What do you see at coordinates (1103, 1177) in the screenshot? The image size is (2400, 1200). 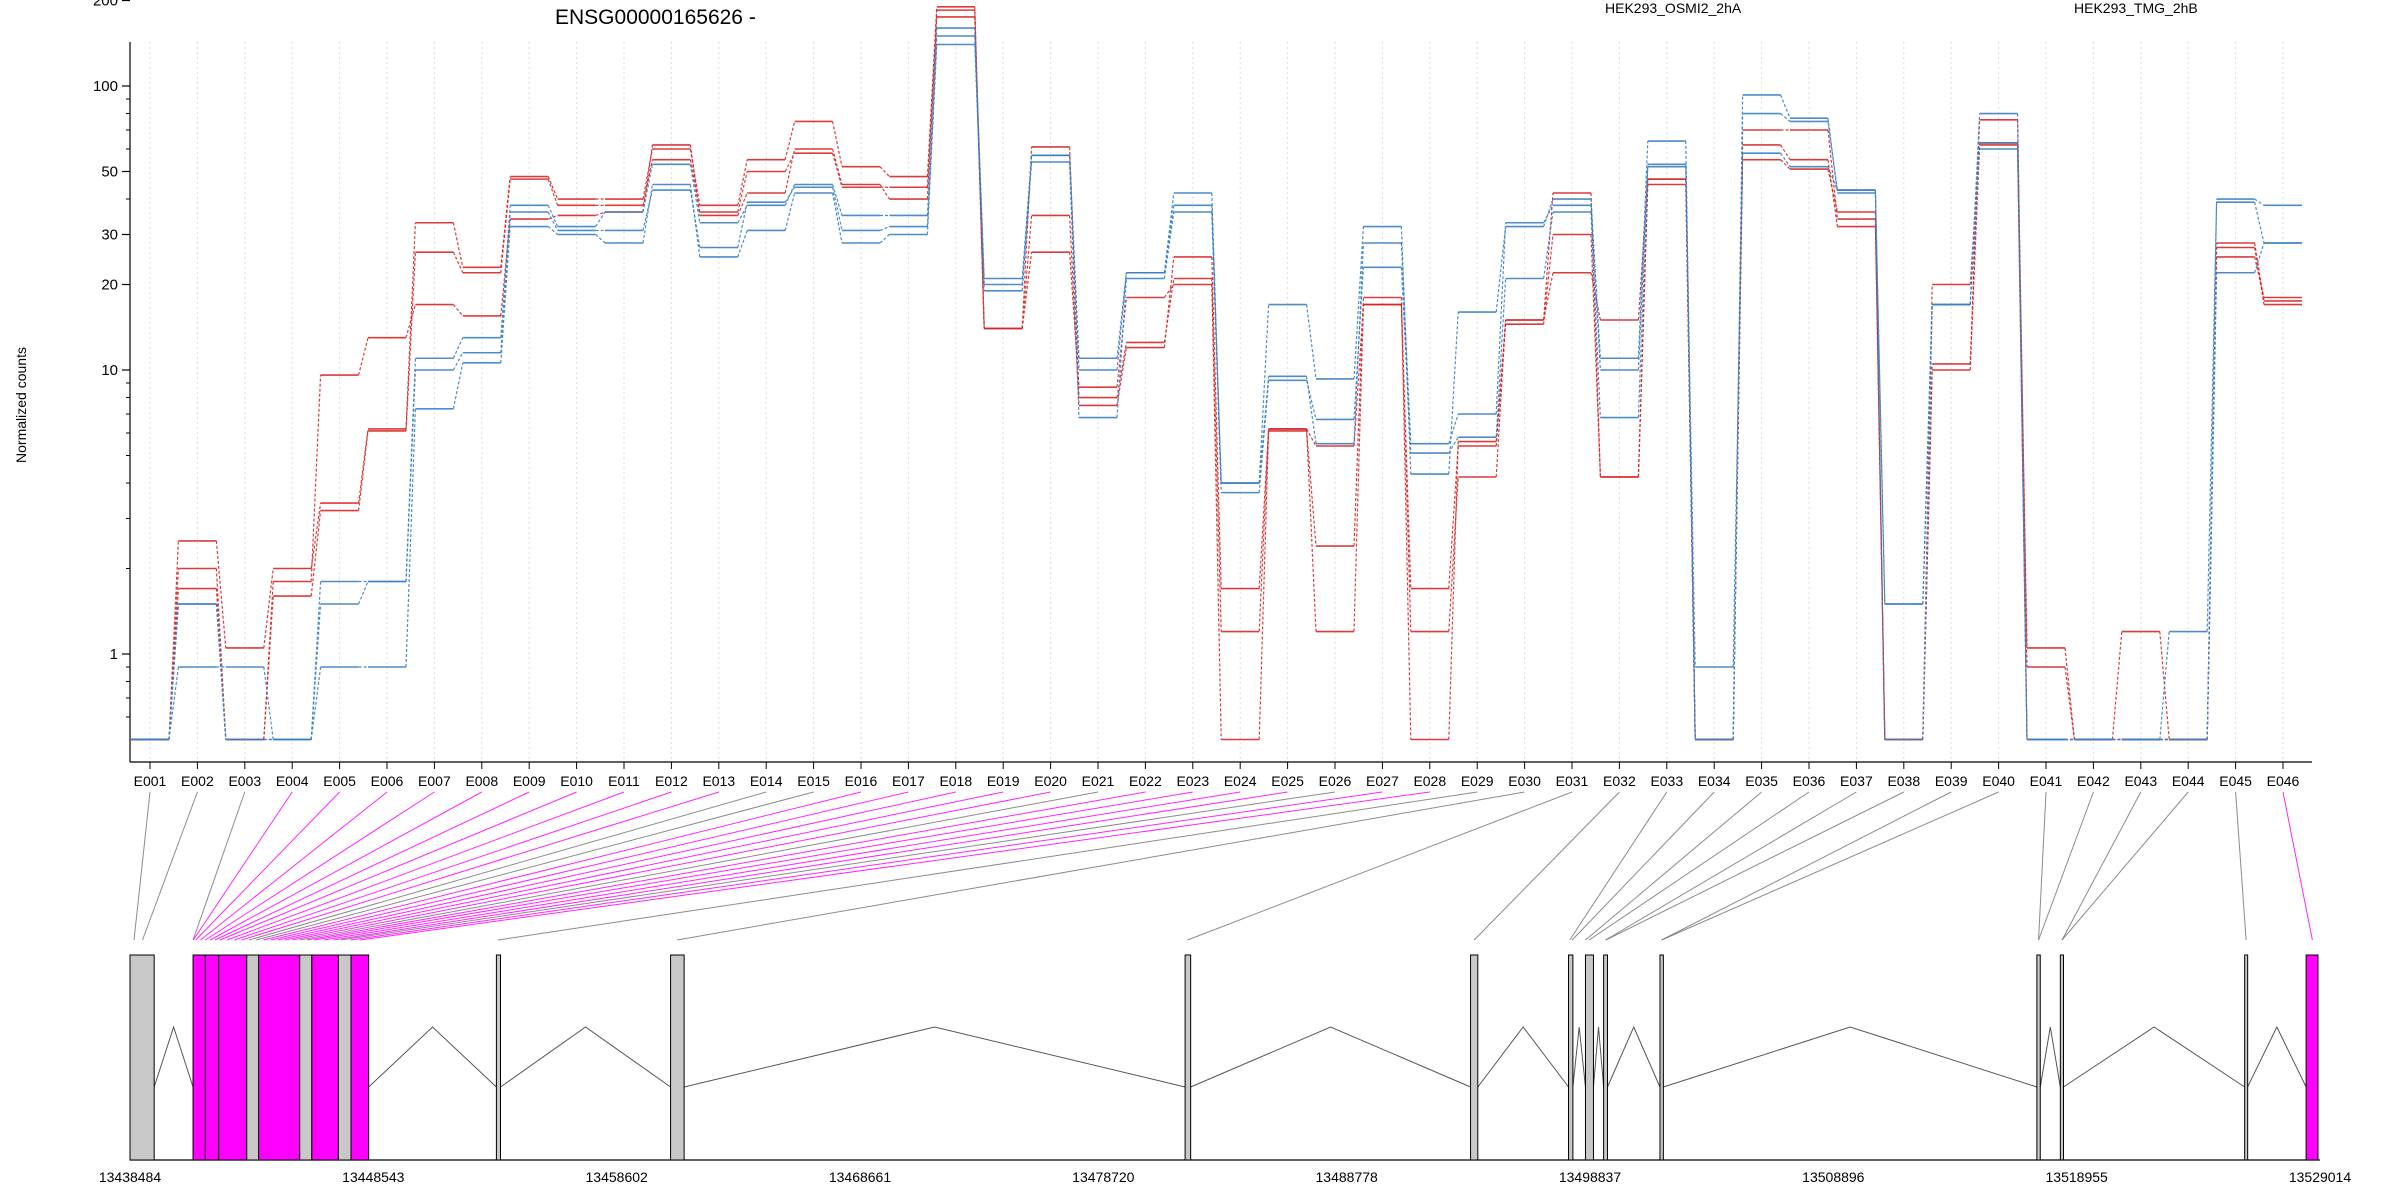 I see `coordinate-label: 13478720` at bounding box center [1103, 1177].